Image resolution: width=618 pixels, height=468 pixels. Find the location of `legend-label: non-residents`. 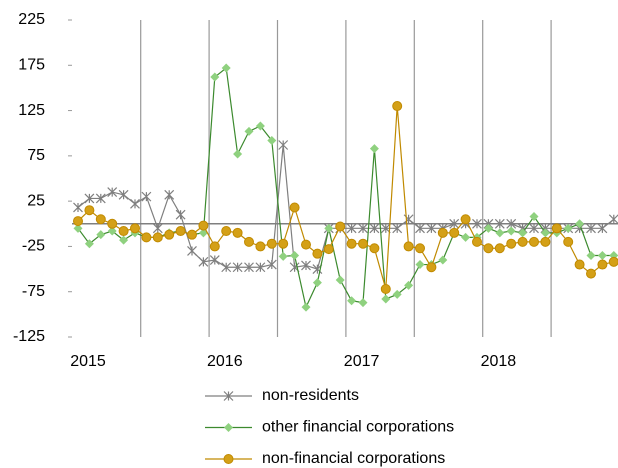

legend-label: non-residents is located at coordinates (310, 395).